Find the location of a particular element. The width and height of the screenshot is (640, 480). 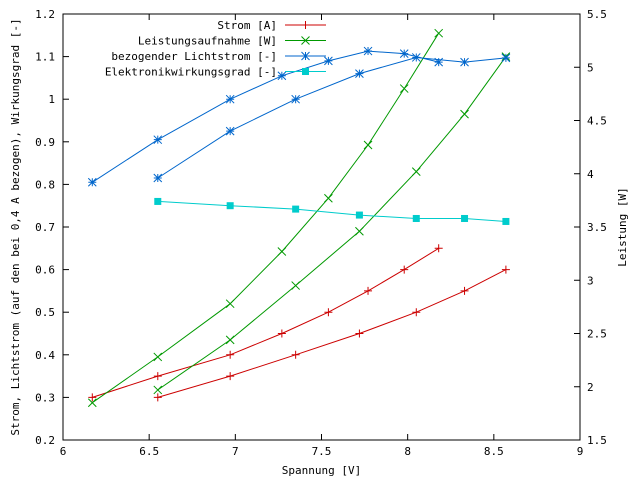

y-left-tick-label: 1.1 is located at coordinates (45, 57).